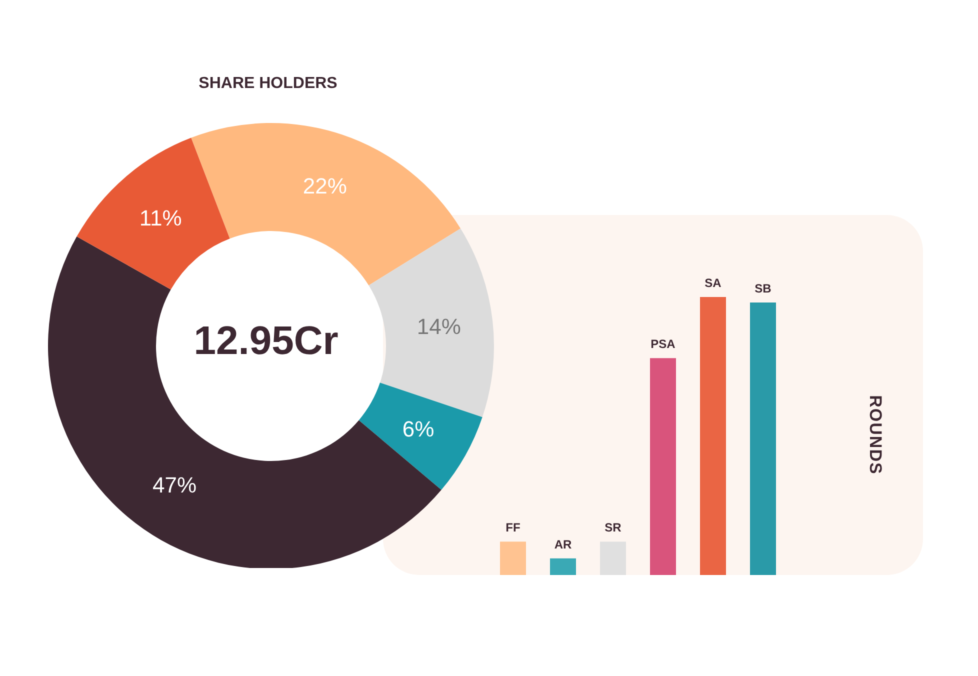  I want to click on data-label: 47%, so click(174, 485).